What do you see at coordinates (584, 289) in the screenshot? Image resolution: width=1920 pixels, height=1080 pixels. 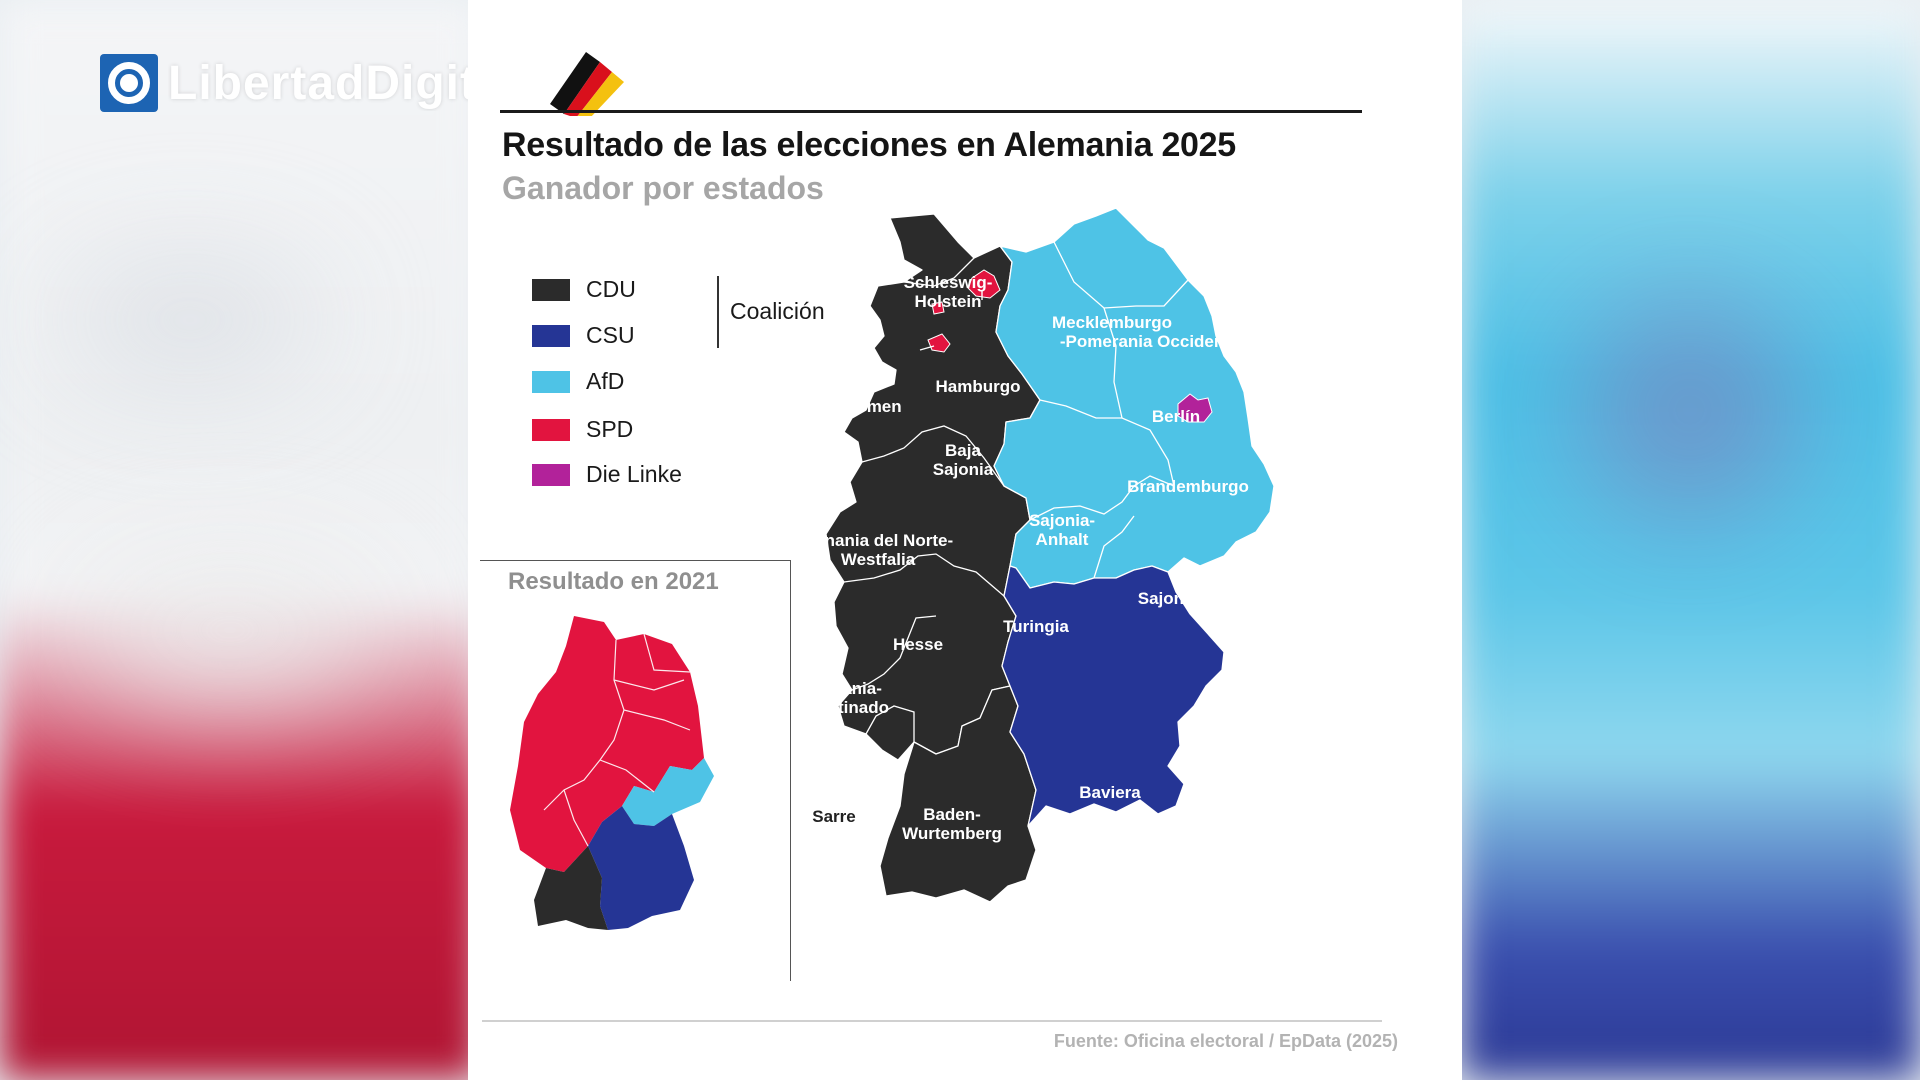 I see `legend-item-cdu: CDU` at bounding box center [584, 289].